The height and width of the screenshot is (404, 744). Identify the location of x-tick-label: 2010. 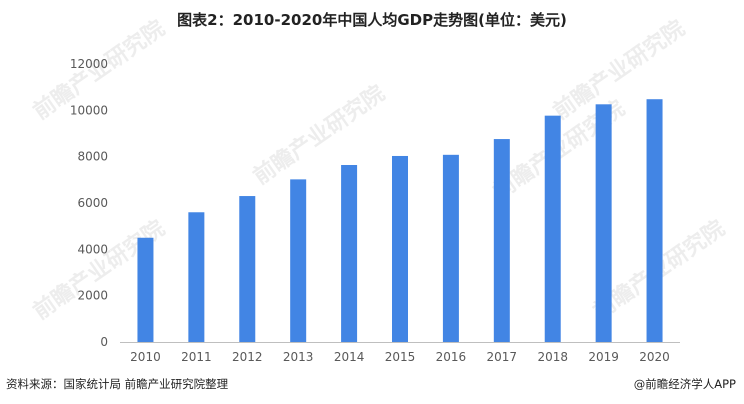
(145, 357).